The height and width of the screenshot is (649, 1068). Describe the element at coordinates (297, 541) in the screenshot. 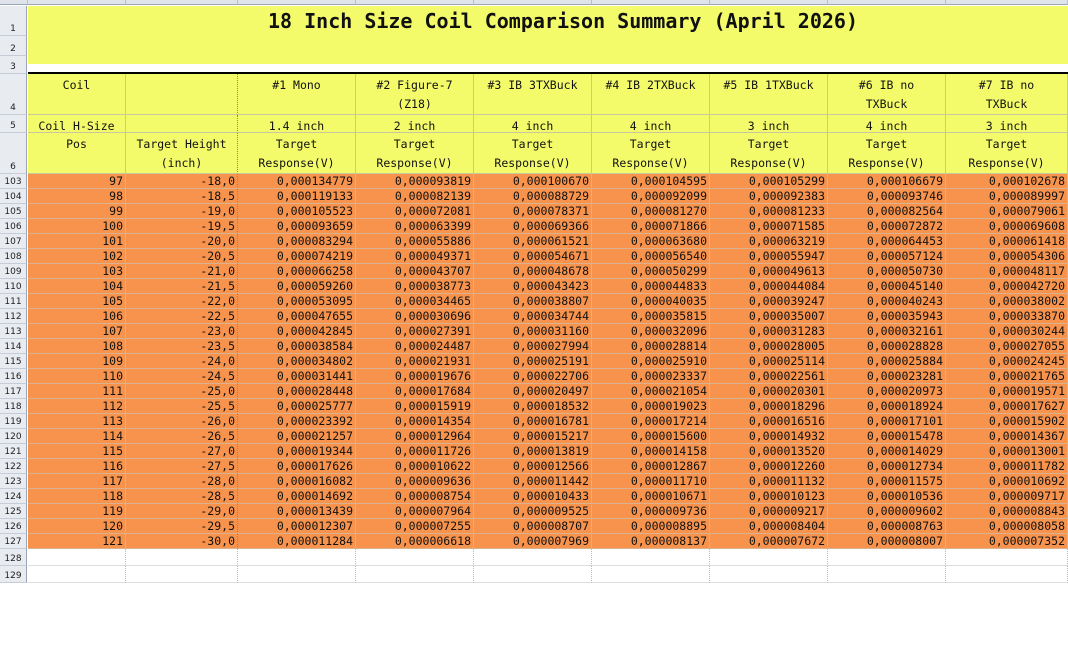

I see `data-cell: 0,000011284` at that location.